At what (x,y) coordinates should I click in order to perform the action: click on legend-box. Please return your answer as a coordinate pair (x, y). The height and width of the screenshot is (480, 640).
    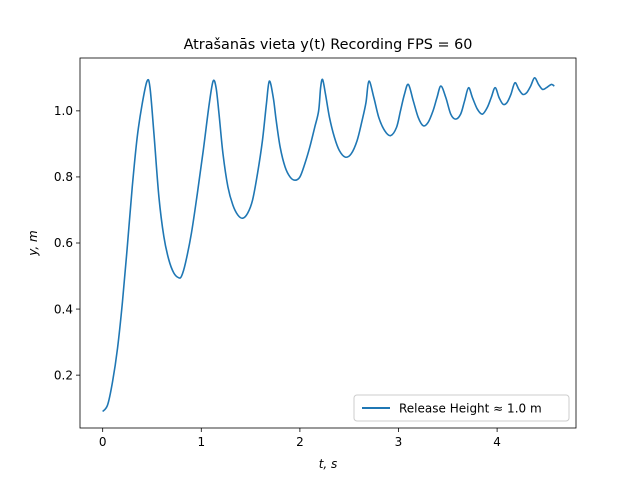
    Looking at the image, I should click on (461, 408).